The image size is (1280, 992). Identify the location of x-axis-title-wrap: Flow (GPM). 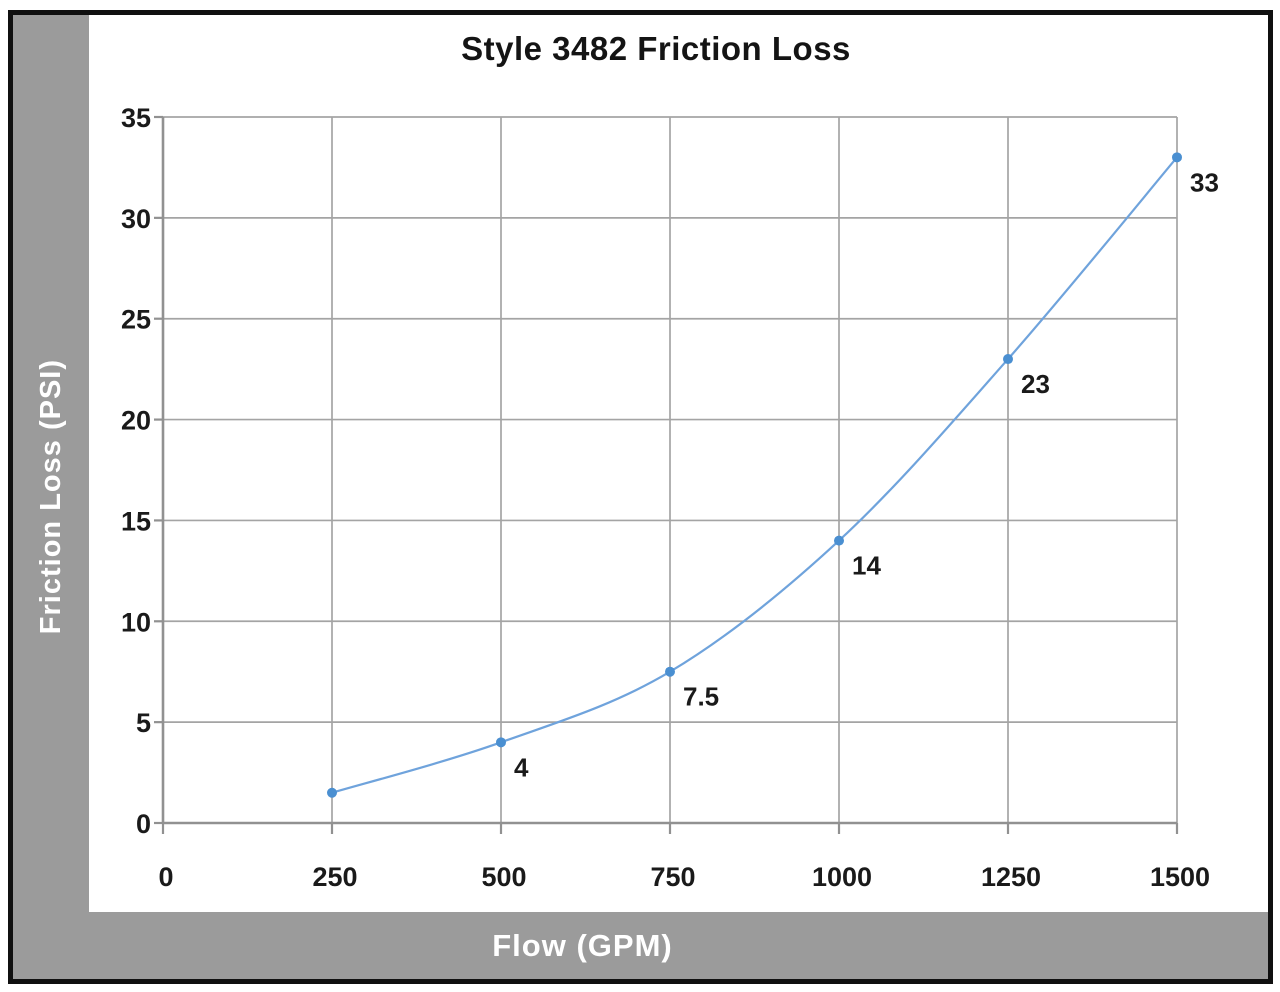
(582, 945).